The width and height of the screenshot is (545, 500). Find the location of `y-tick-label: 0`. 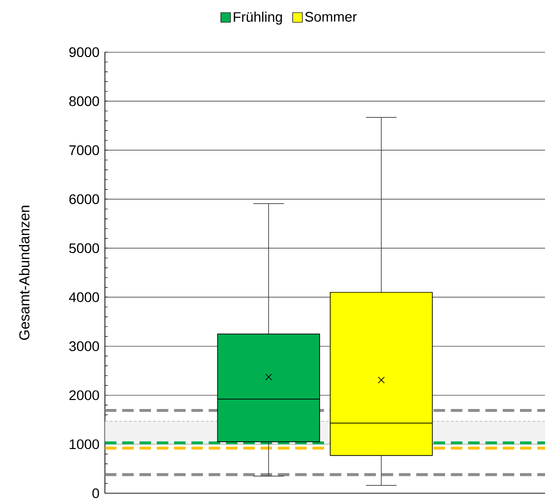

y-tick-label: 0 is located at coordinates (96, 493).